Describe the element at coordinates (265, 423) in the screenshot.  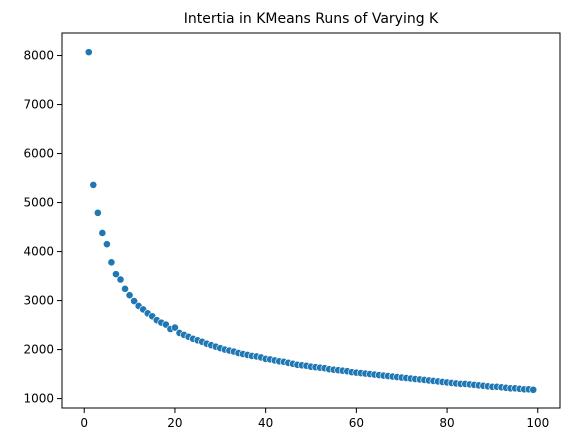
I see `x-tick-label: 40` at that location.